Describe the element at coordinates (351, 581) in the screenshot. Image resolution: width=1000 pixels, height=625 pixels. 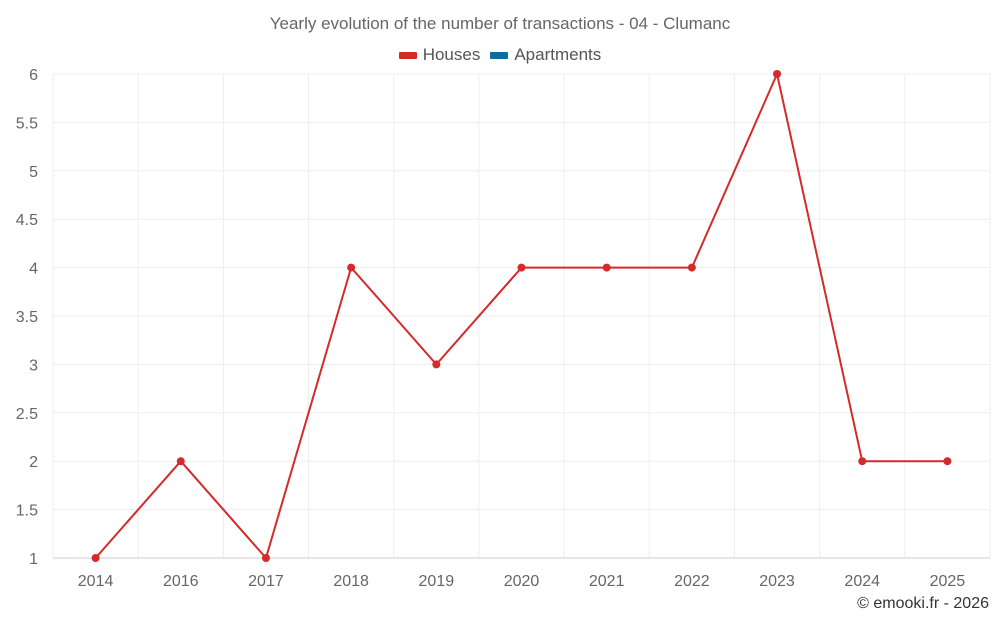
I see `x-tick-label: 2018` at that location.